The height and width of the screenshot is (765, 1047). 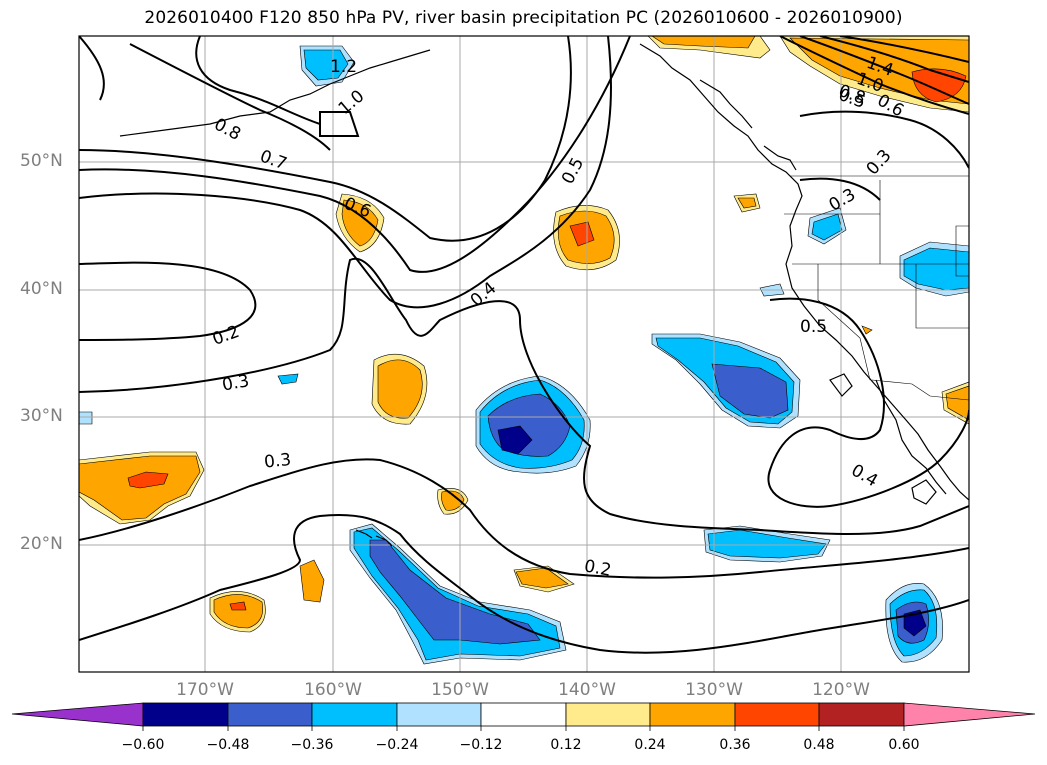 What do you see at coordinates (650, 745) in the screenshot?
I see `colorbar-tick-label: 0.24` at bounding box center [650, 745].